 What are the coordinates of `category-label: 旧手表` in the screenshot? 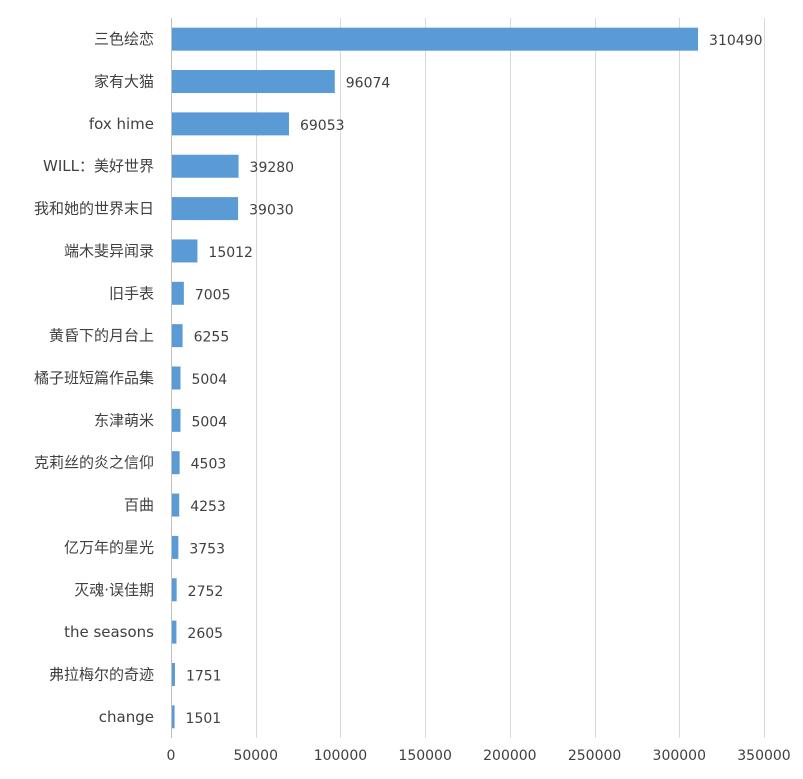 It's located at (131, 293).